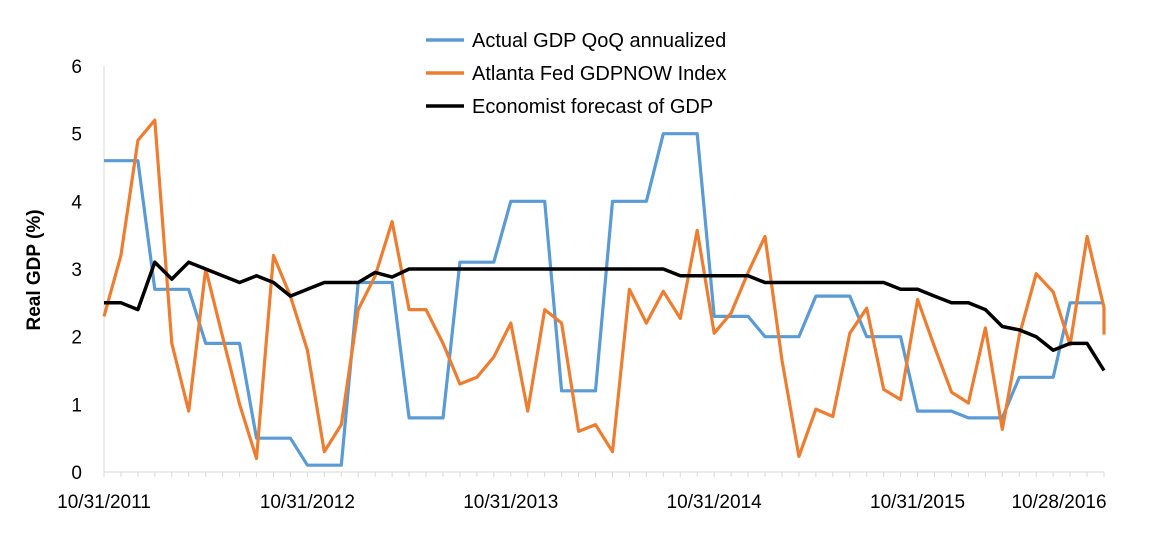 This screenshot has width=1150, height=559. What do you see at coordinates (599, 41) in the screenshot?
I see `legend-label: Actual GDP QoQ annualized` at bounding box center [599, 41].